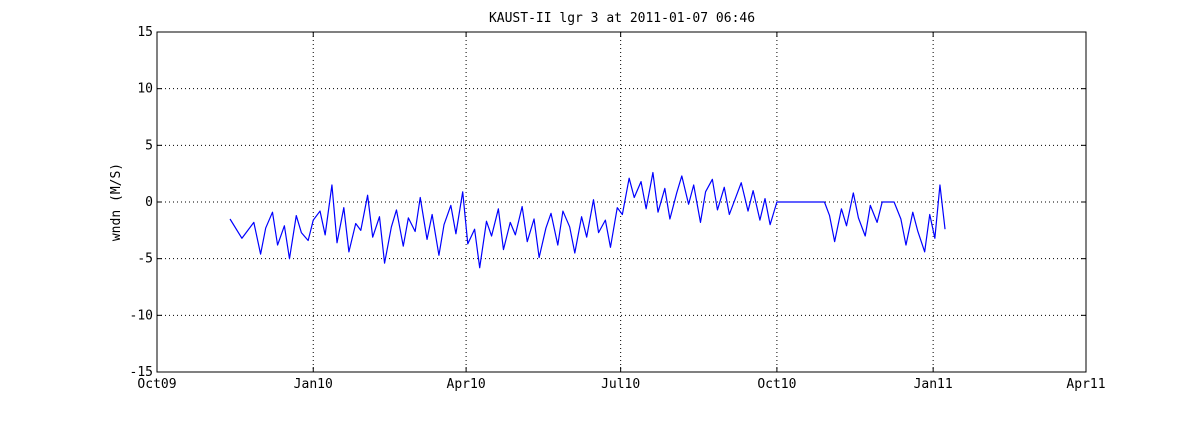 This screenshot has height=424, width=1200. What do you see at coordinates (141, 315) in the screenshot?
I see `y-tick-label: -10` at bounding box center [141, 315].